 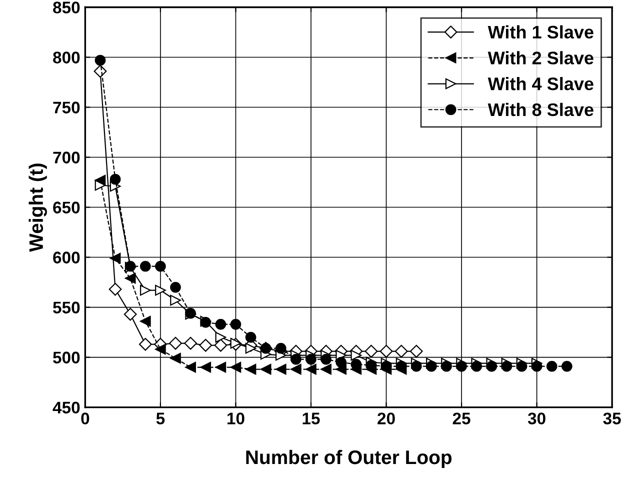 What do you see at coordinates (66, 358) in the screenshot?
I see `y-tick-label: 500` at bounding box center [66, 358].